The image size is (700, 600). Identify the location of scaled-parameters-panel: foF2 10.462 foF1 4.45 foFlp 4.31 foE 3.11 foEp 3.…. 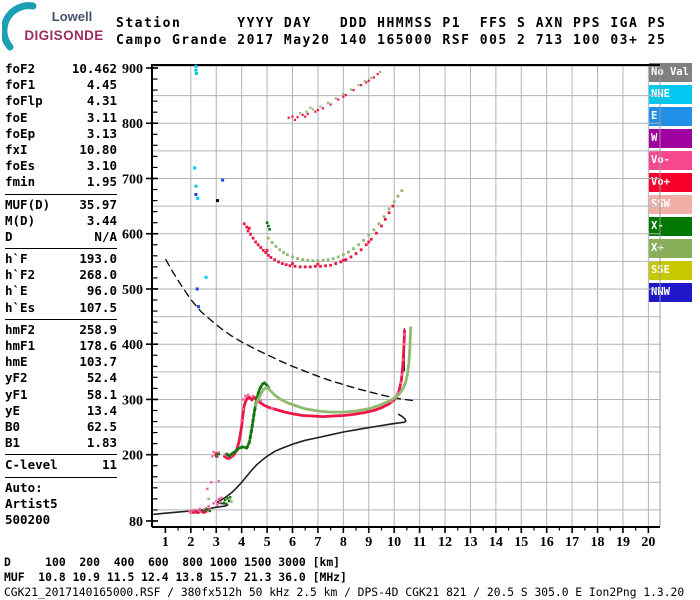
(61, 294).